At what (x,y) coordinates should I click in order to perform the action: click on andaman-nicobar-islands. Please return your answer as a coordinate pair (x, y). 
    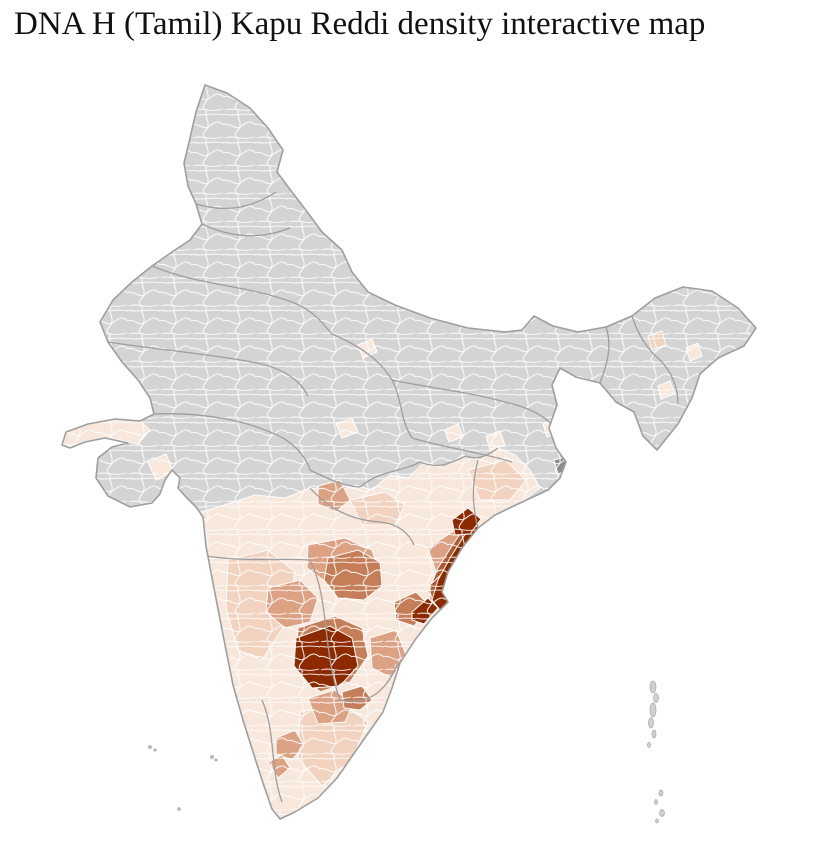
    Looking at the image, I should click on (656, 752).